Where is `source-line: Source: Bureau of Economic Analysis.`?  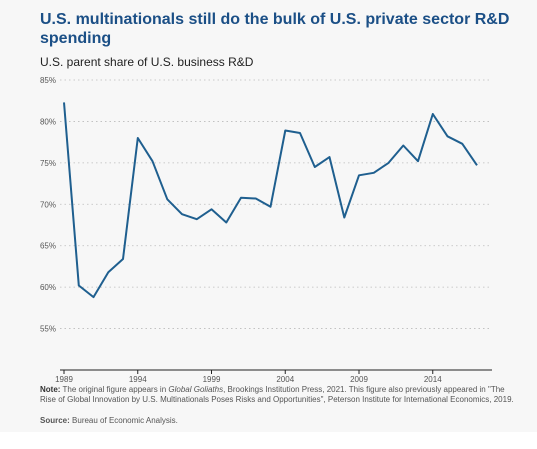
source-line: Source: Bureau of Economic Analysis. is located at coordinates (109, 420).